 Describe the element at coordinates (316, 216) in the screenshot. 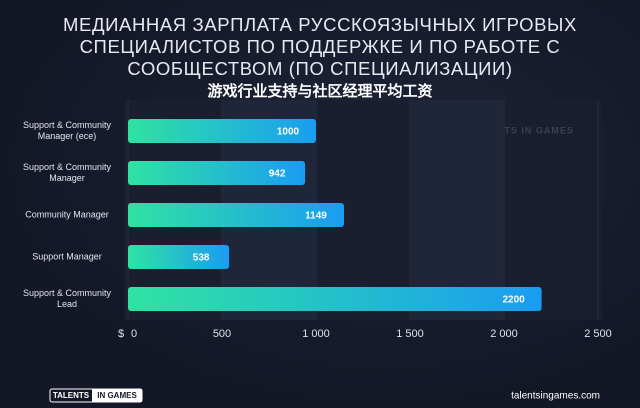

I see `value-label: 1149` at that location.